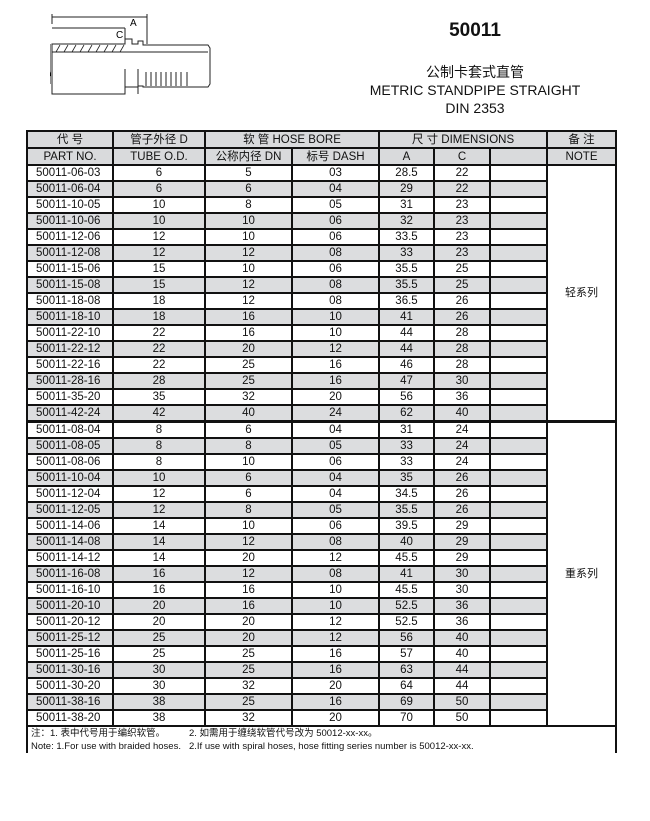  I want to click on cell-part-no: 50011-08-05, so click(70, 446).